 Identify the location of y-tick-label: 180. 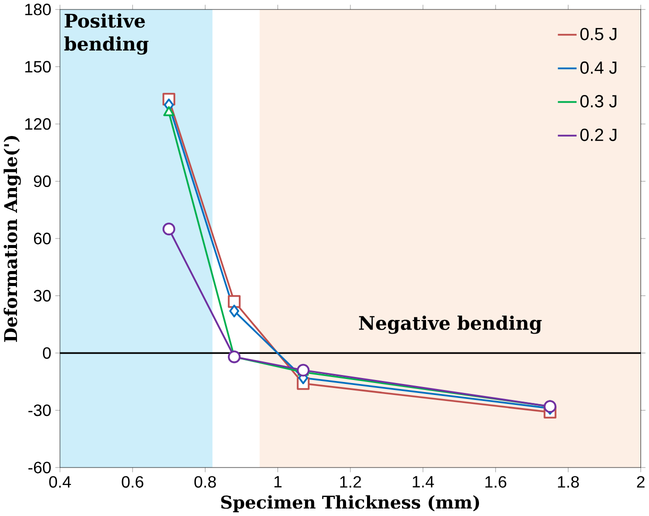
(38, 10).